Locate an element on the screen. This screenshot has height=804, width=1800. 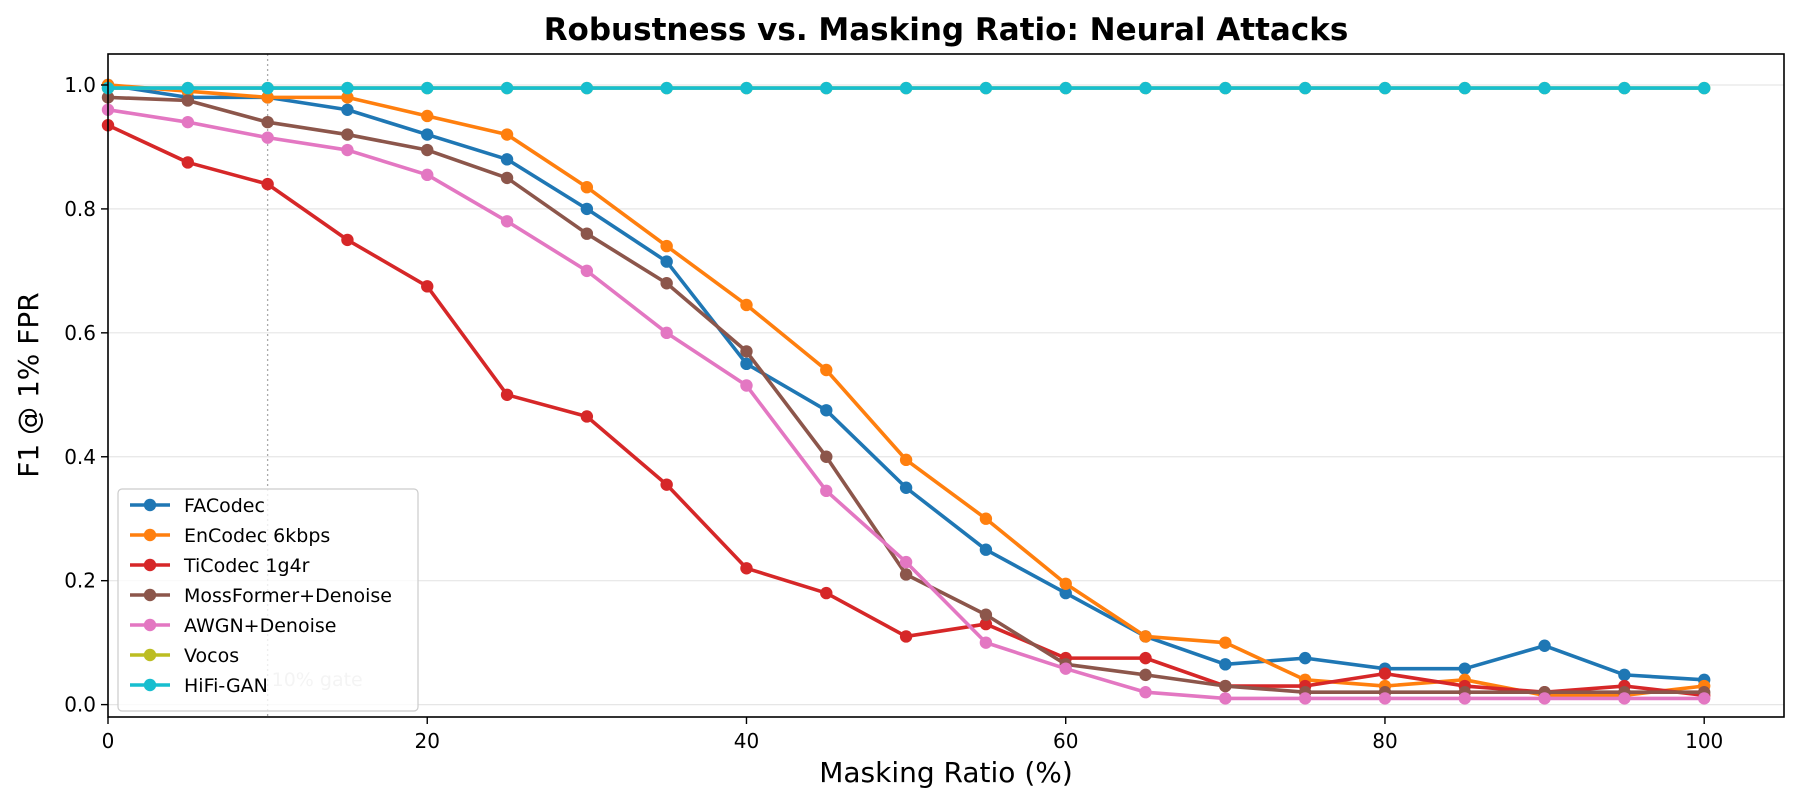
x-tick-label: 100 is located at coordinates (1704, 741).